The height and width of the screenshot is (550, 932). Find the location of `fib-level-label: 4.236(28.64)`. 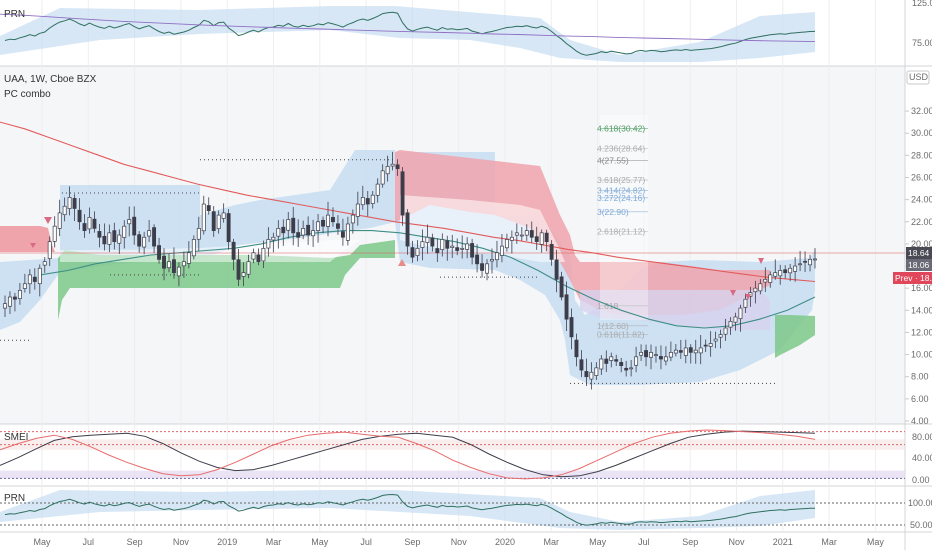

fib-level-label: 4.236(28.64) is located at coordinates (621, 148).